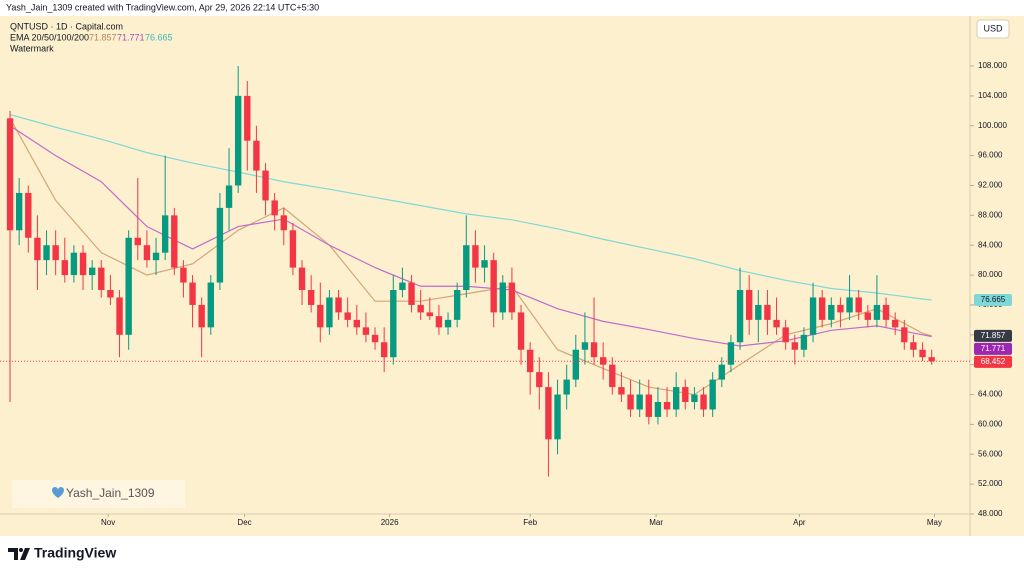  I want to click on y-tick-label: 108.000, so click(992, 65).